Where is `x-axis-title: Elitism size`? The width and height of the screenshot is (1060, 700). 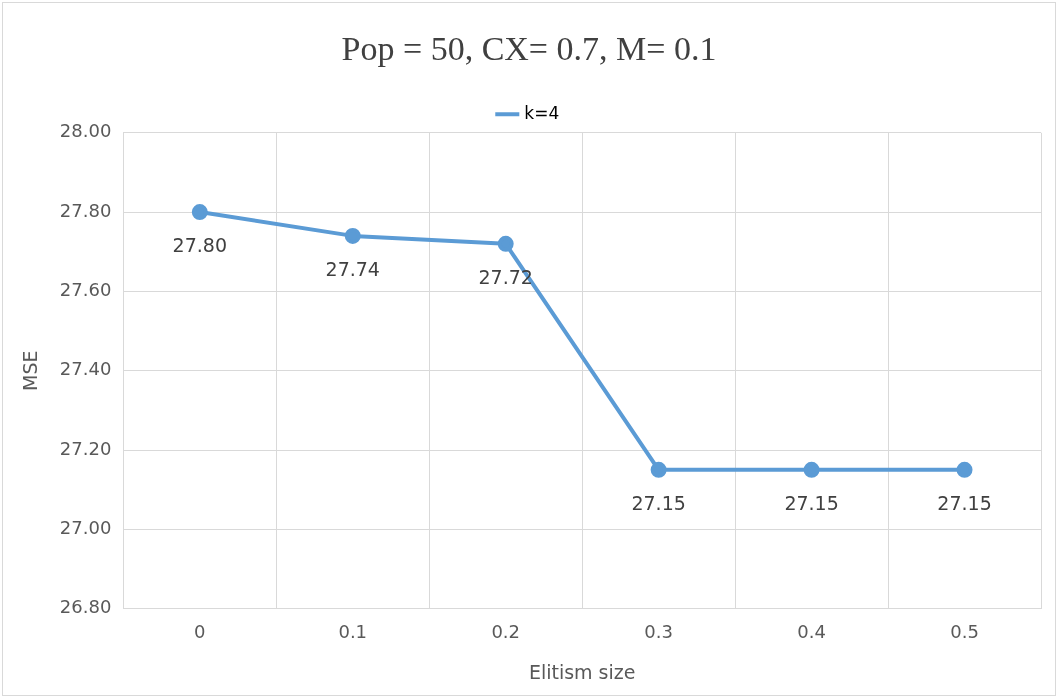
x-axis-title: Elitism size is located at coordinates (582, 671).